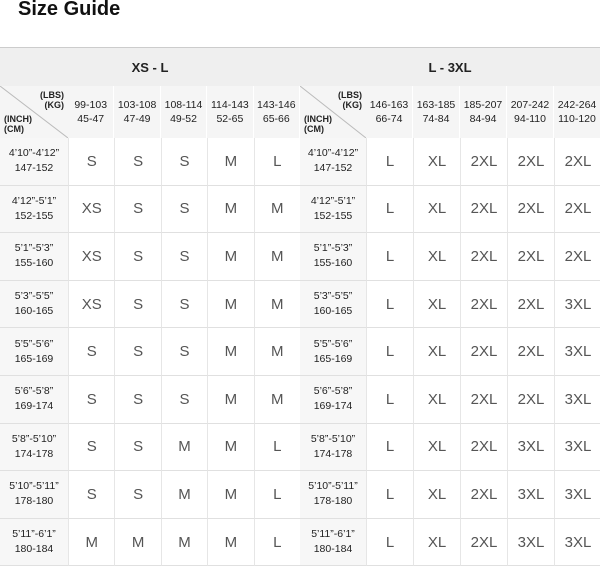 The image size is (600, 570). Describe the element at coordinates (389, 112) in the screenshot. I see `column-header: 146-163 66-74` at that location.